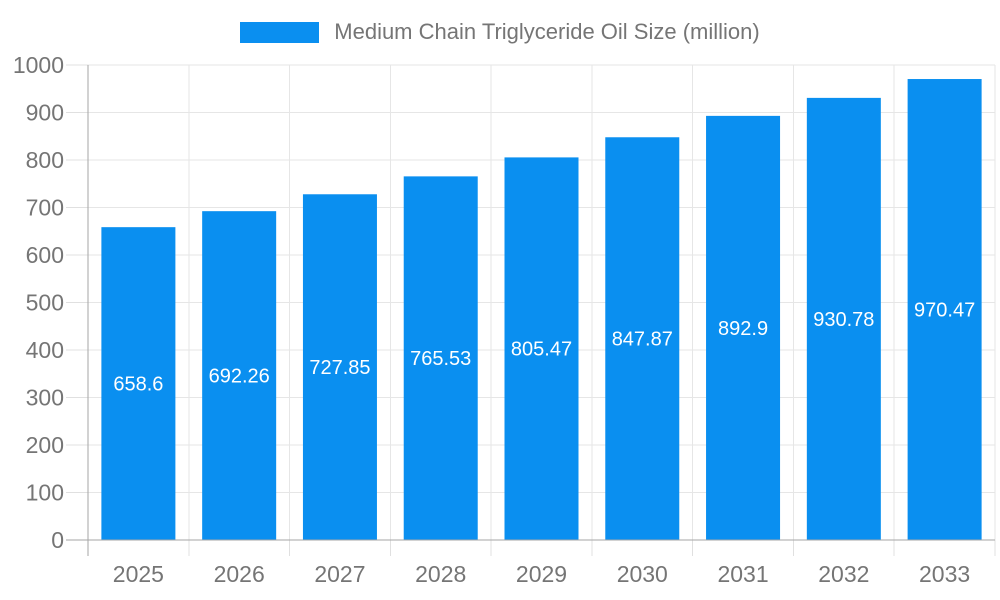 Image resolution: width=1000 pixels, height=600 pixels. Describe the element at coordinates (239, 574) in the screenshot. I see `x-tick-label: 2026` at that location.